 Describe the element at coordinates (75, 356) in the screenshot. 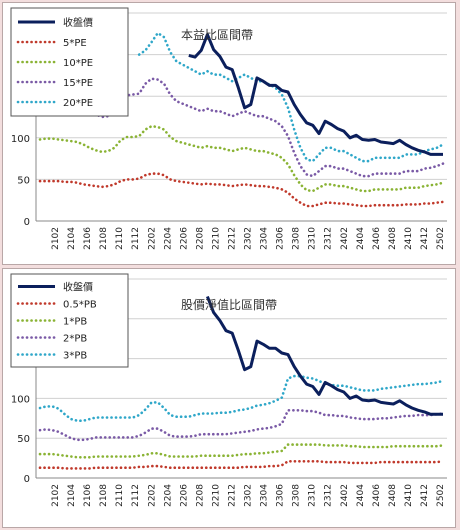

I see `legend-label: 3*PB` at that location.